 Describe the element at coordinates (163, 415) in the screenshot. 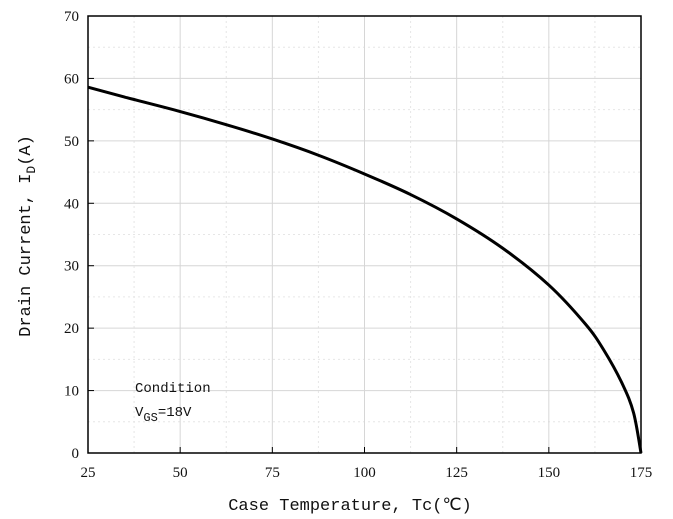

I see `condition-value: VGS=18V` at that location.